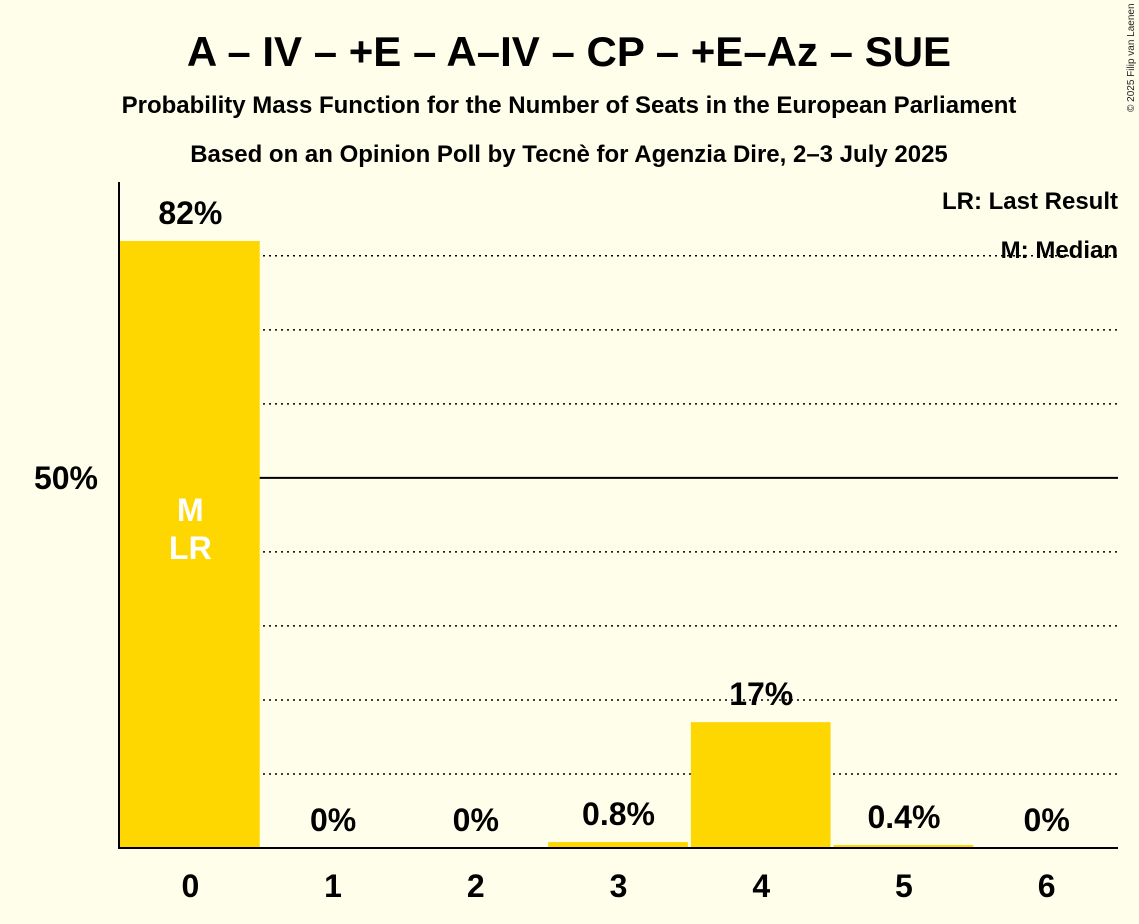 The width and height of the screenshot is (1139, 924). Describe the element at coordinates (333, 886) in the screenshot. I see `x-tick-1: 1` at that location.